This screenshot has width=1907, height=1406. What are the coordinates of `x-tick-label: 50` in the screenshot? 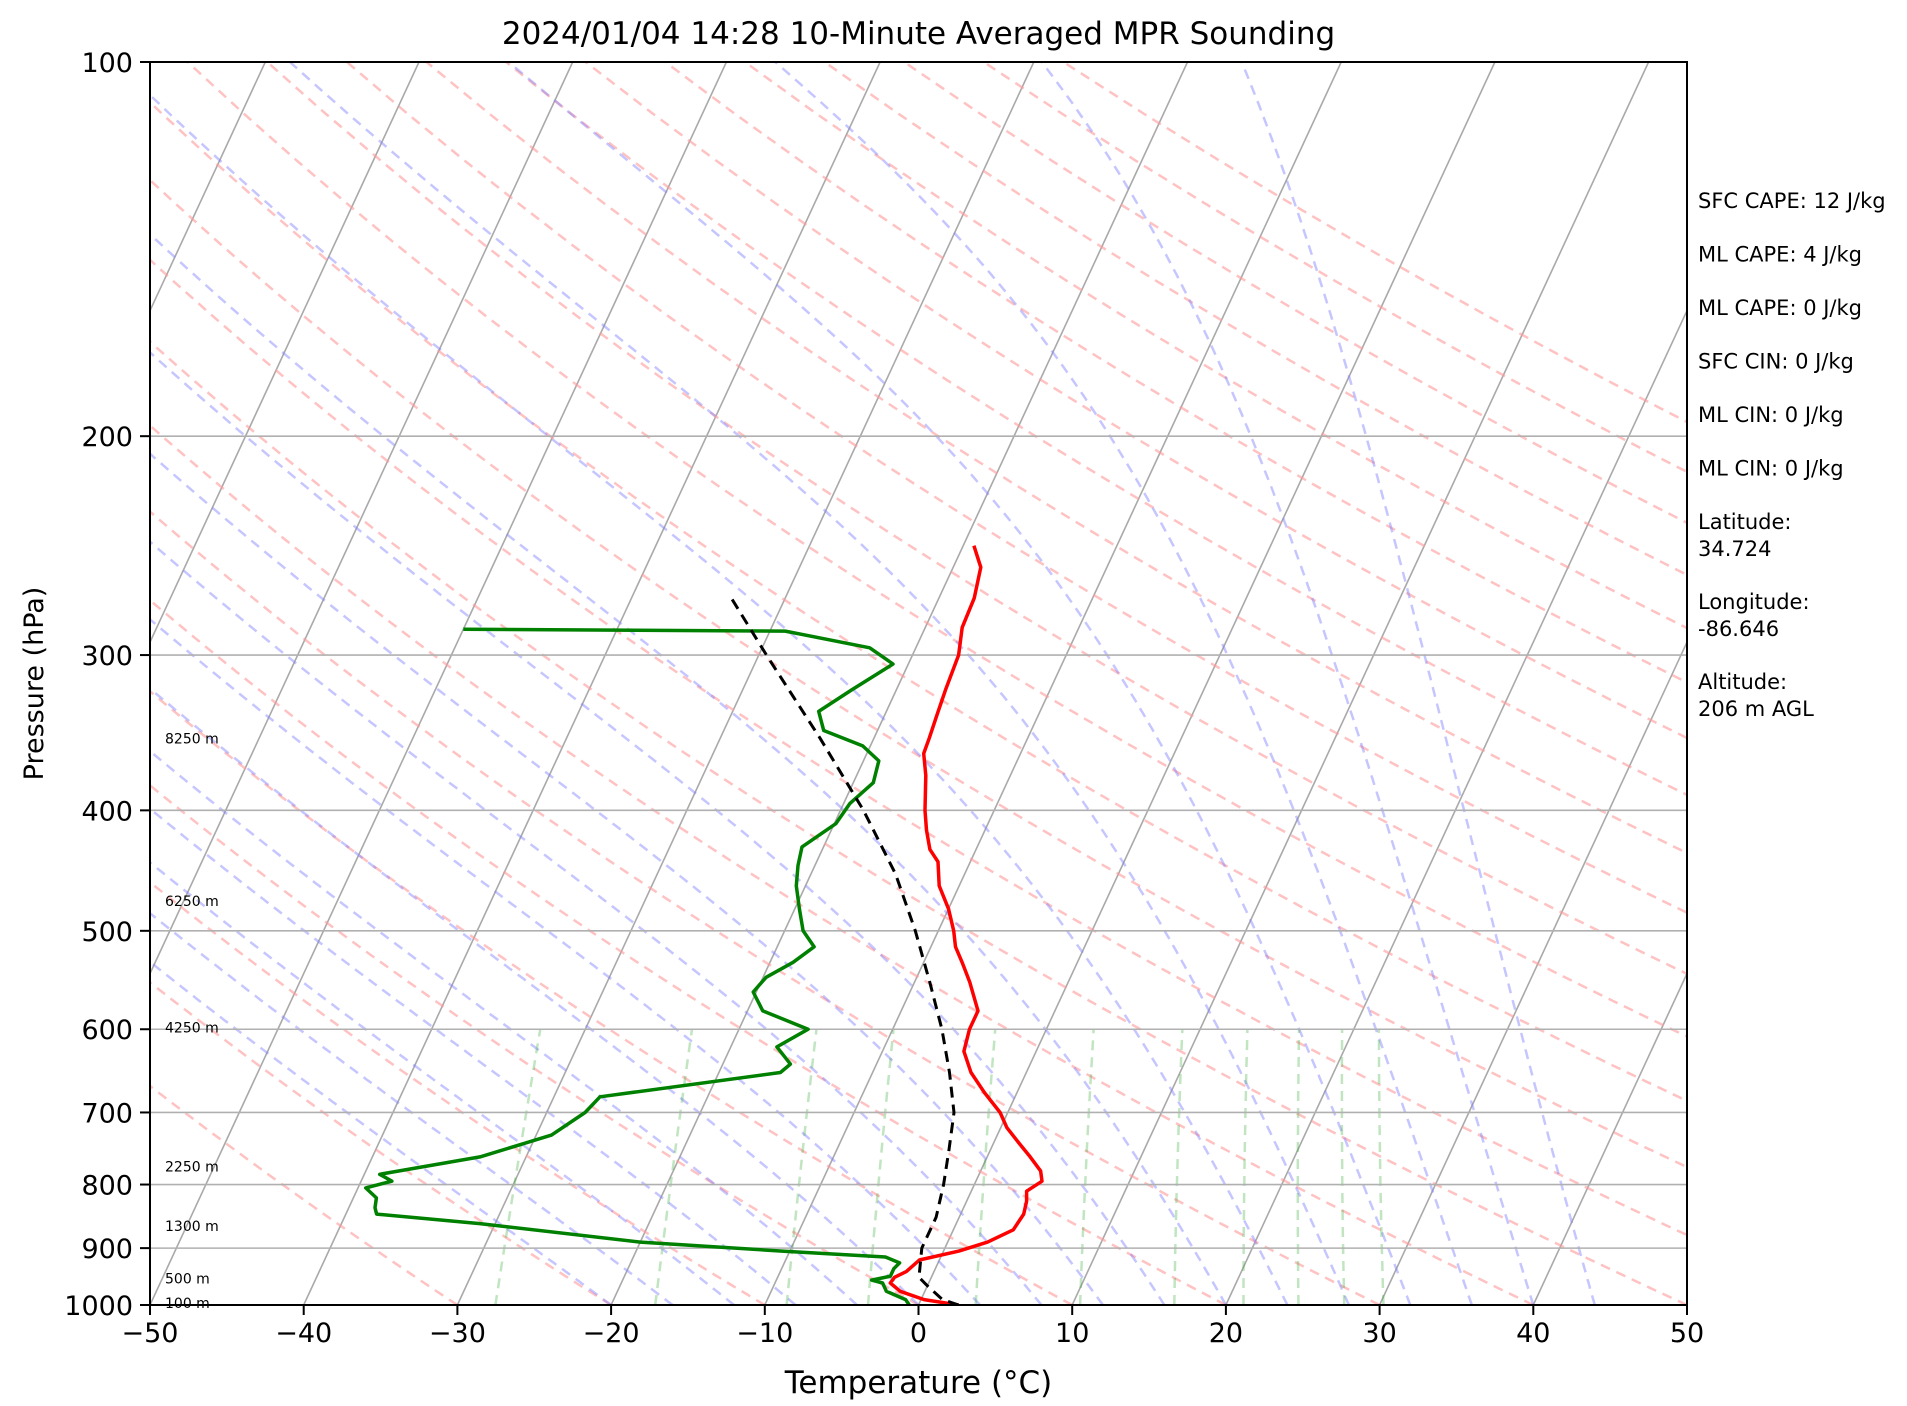 It's located at (1687, 1333).